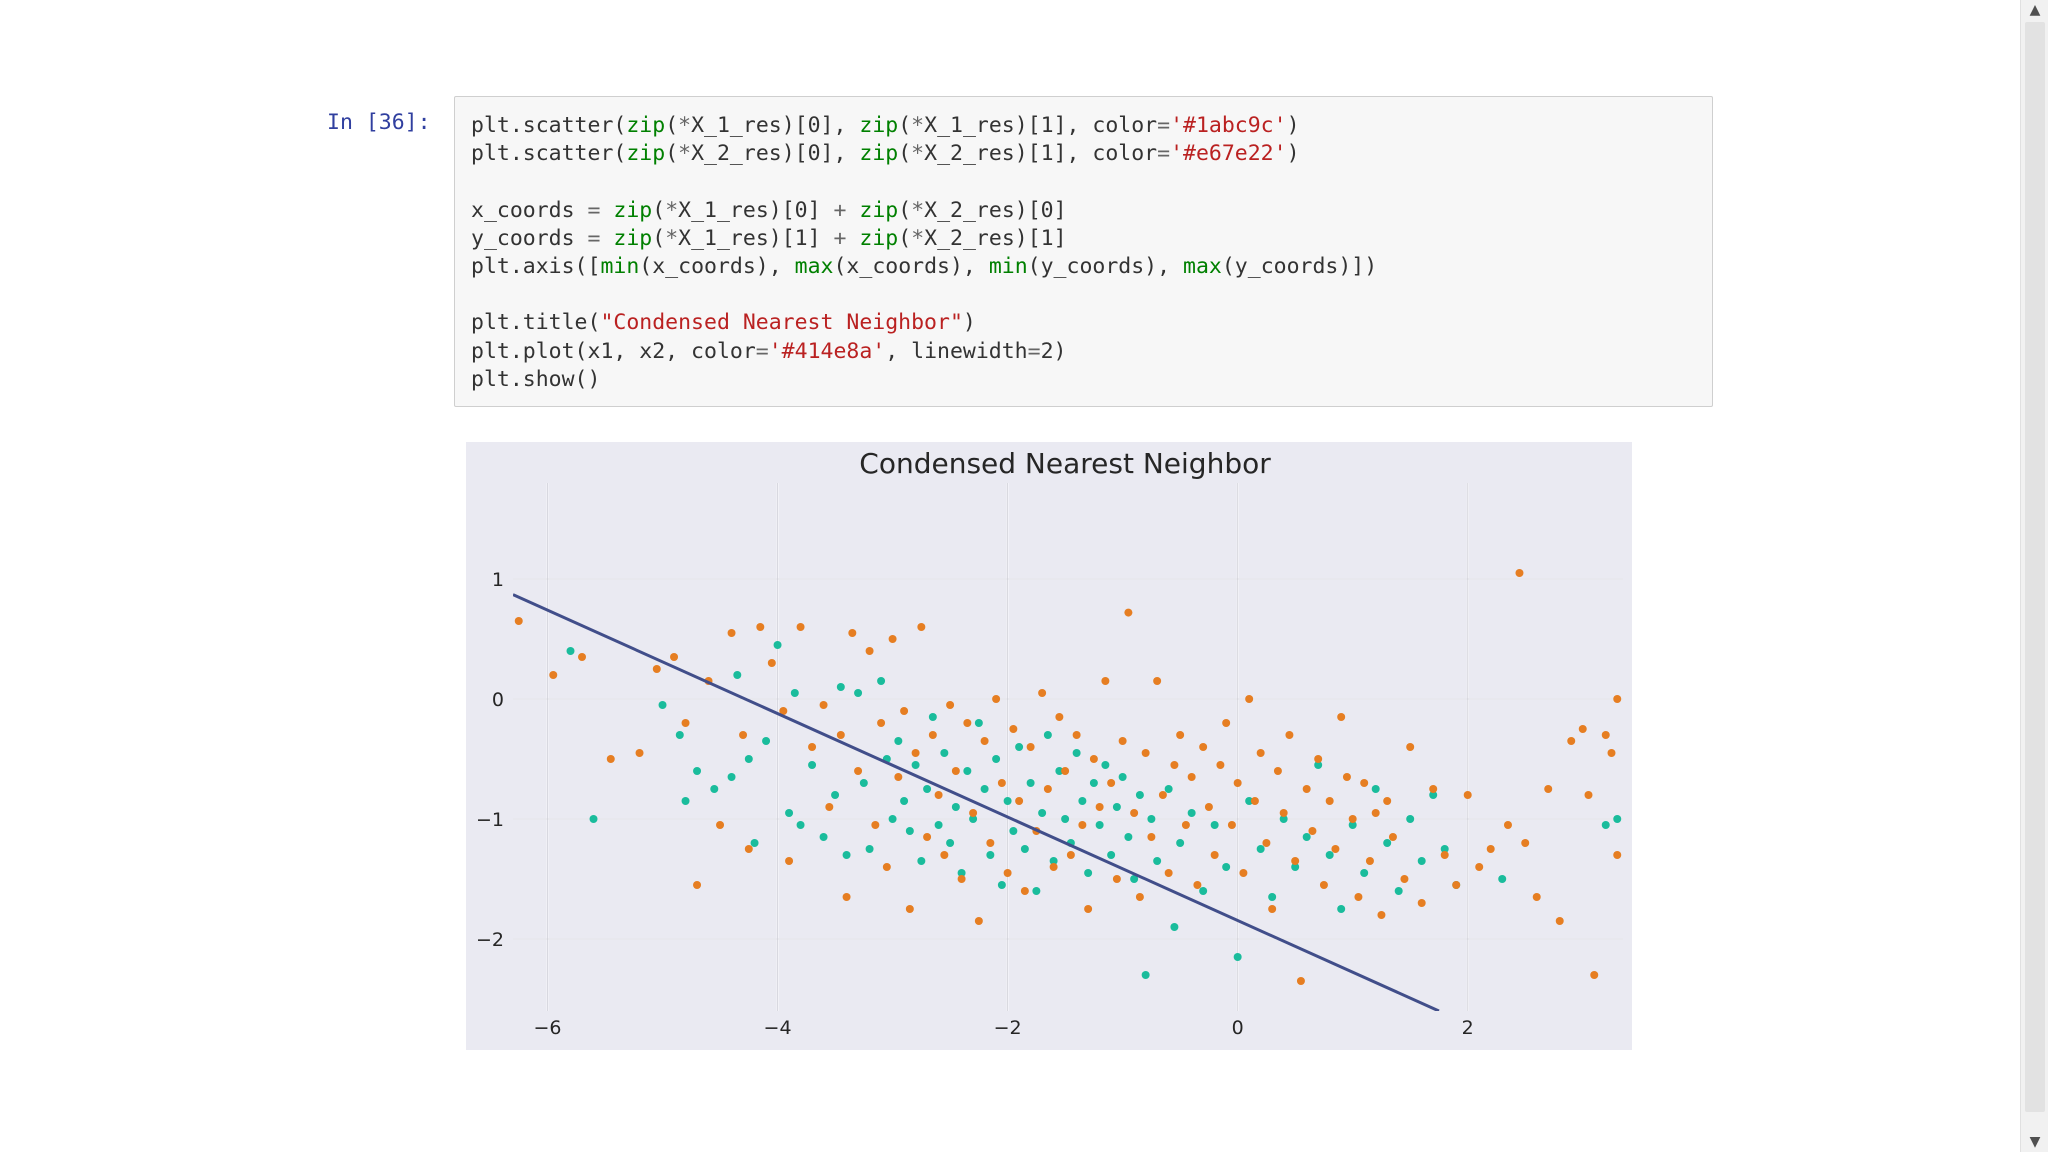  I want to click on code-token: '#1abc9c', so click(1228, 125).